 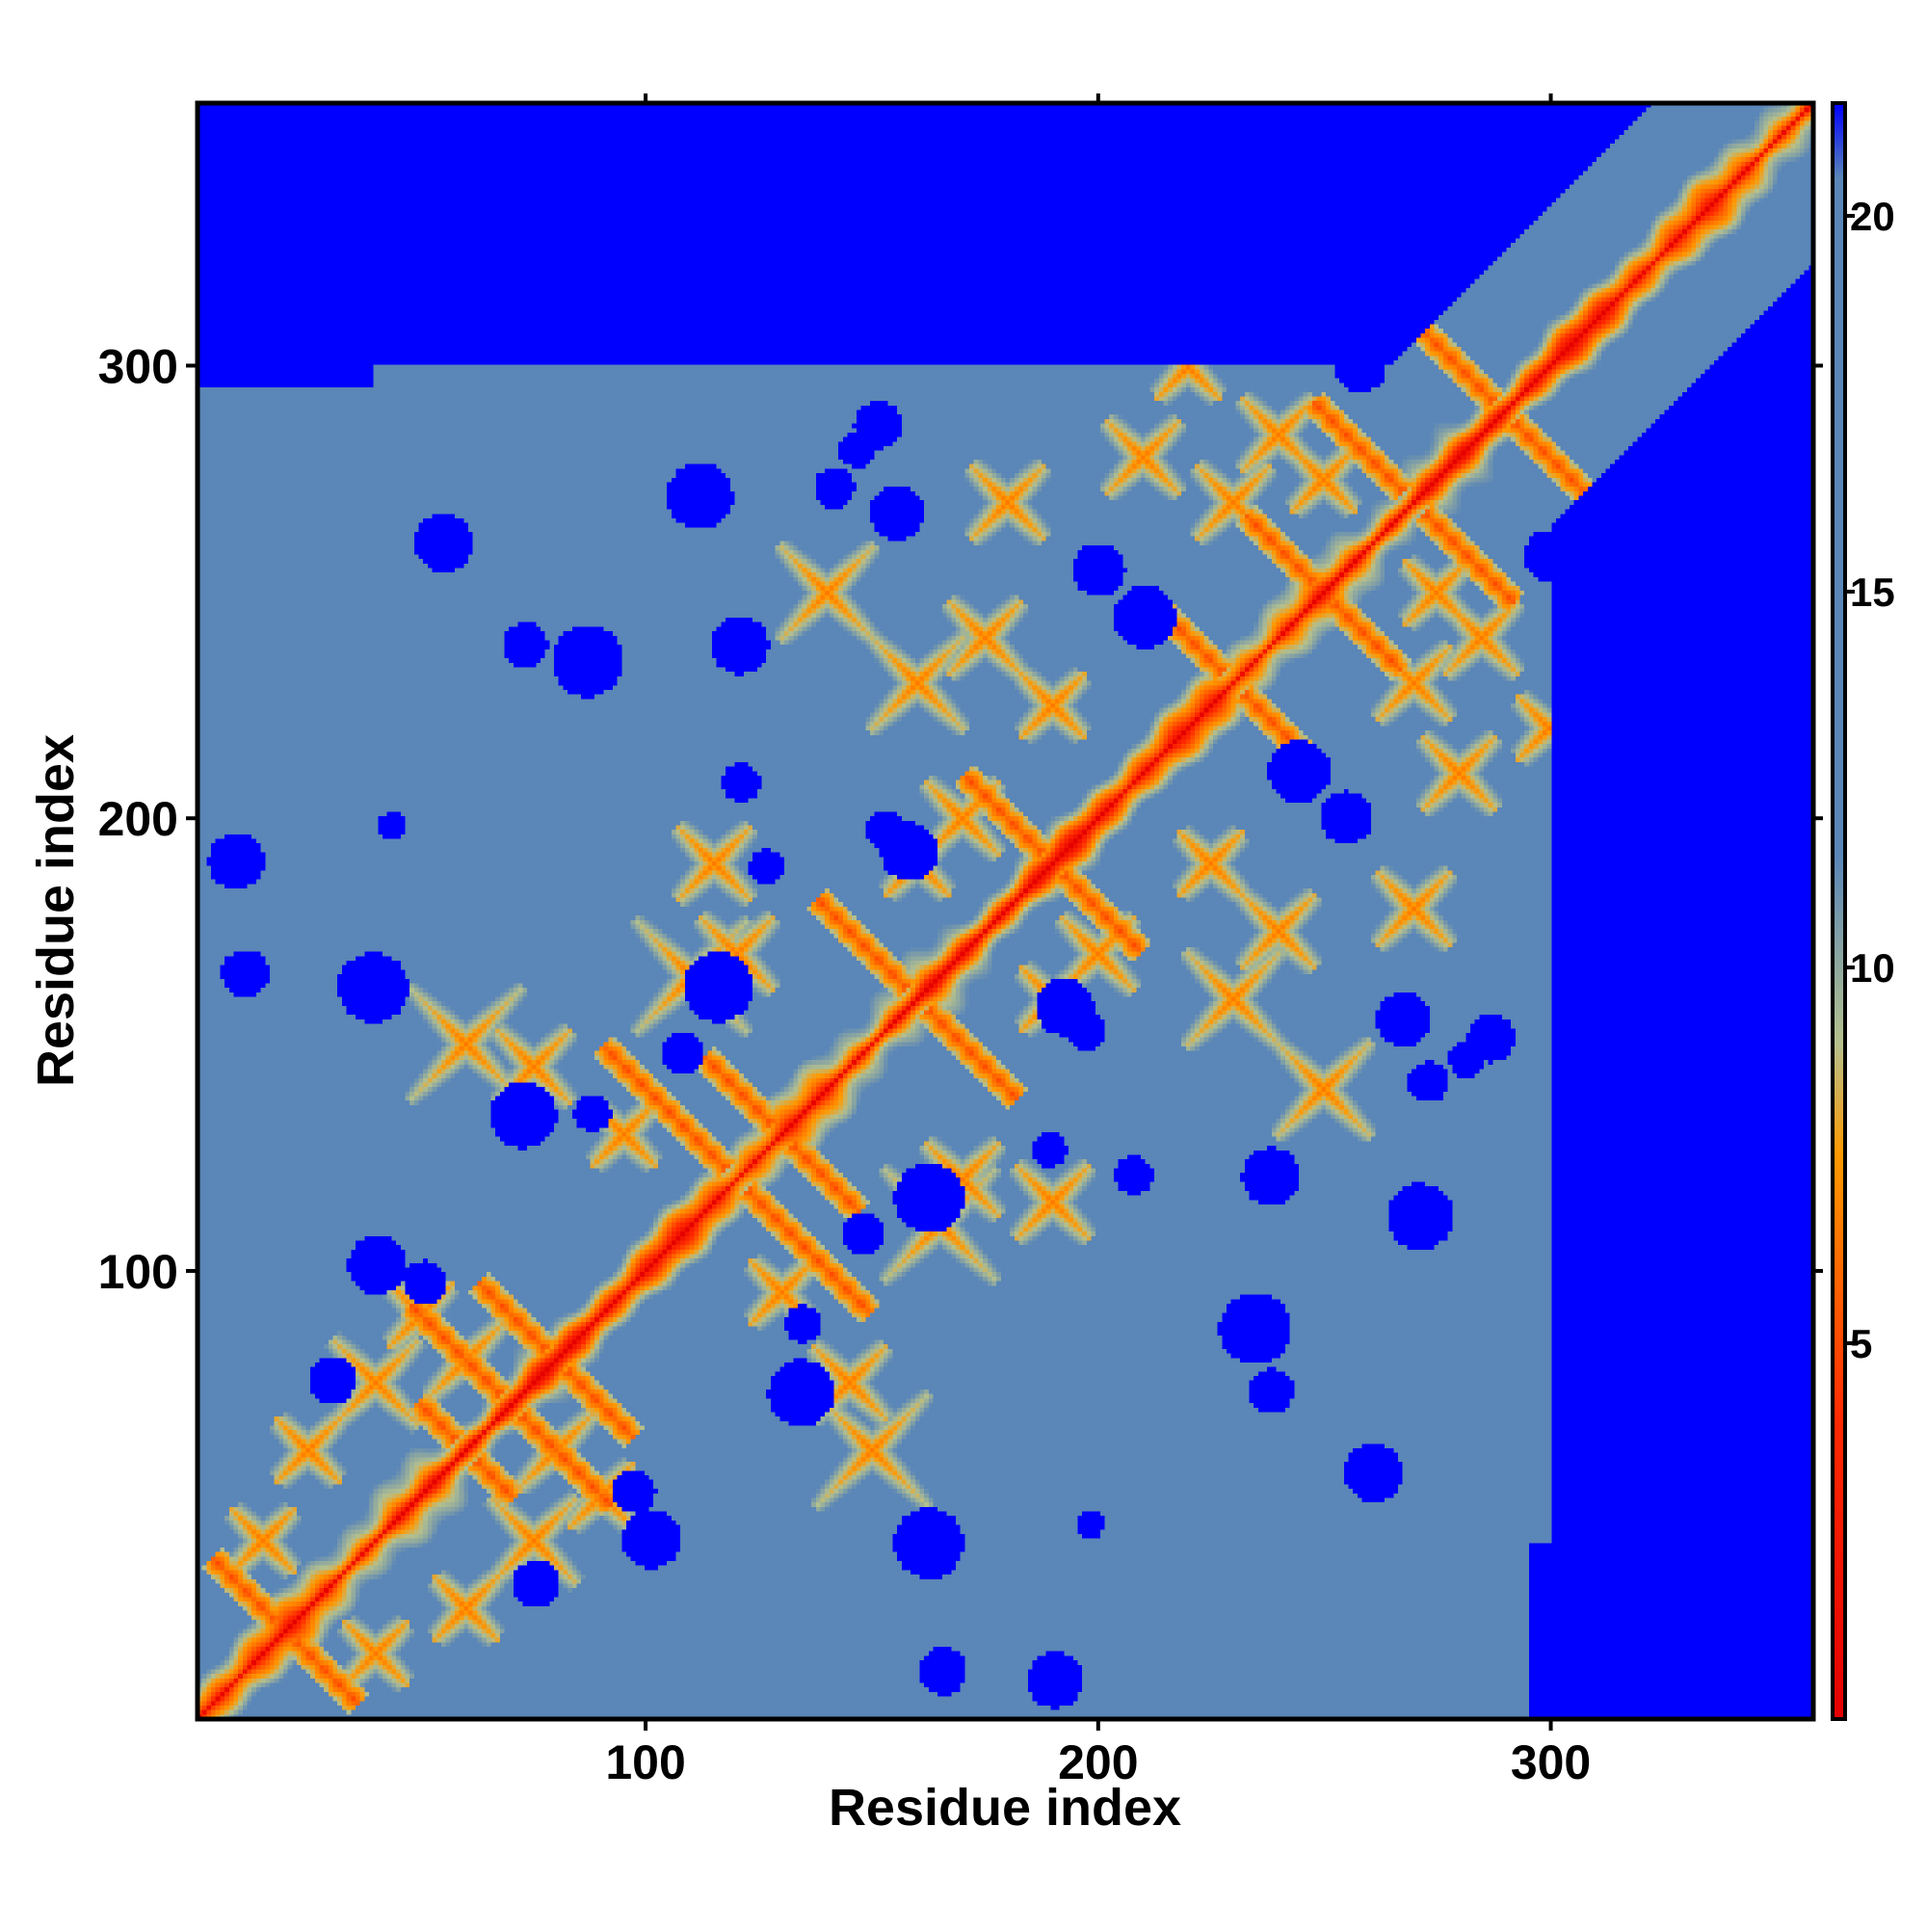 What do you see at coordinates (1861, 1343) in the screenshot?
I see `colorbar-tick-label-5: 5` at bounding box center [1861, 1343].